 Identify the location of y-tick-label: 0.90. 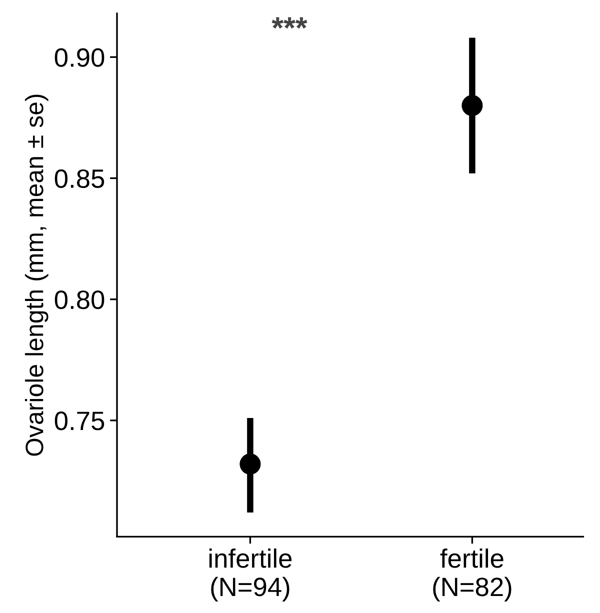
(79, 57).